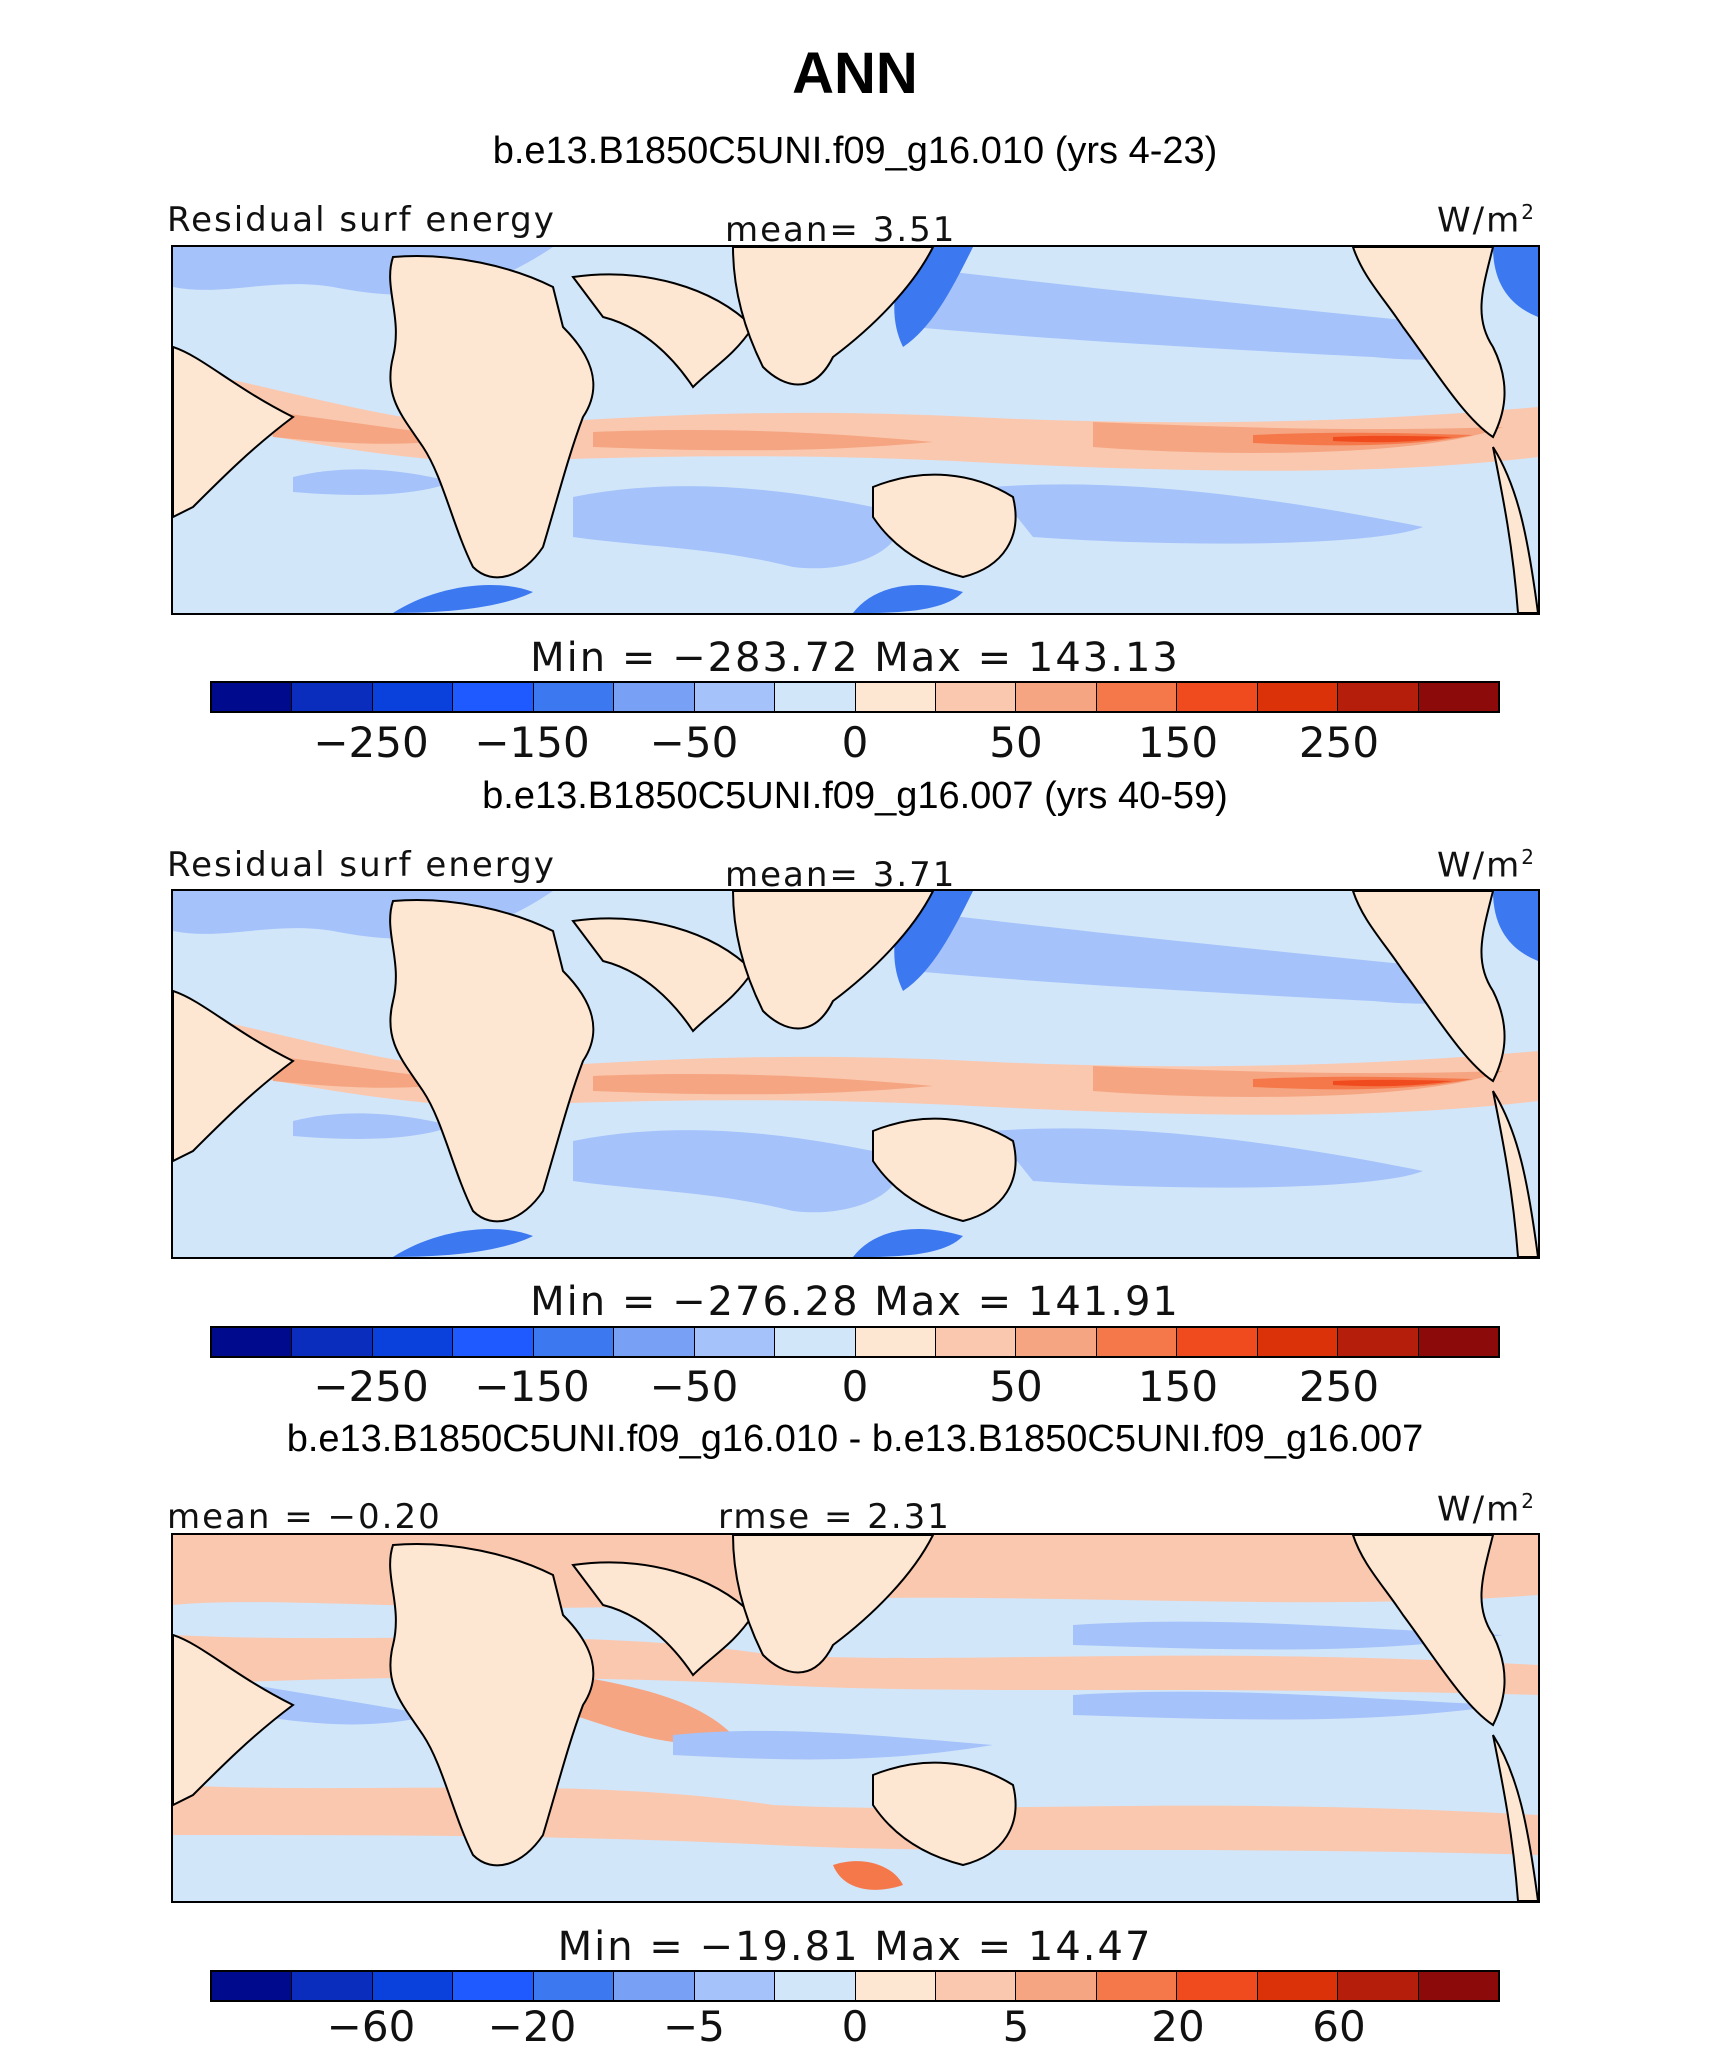  What do you see at coordinates (1016, 742) in the screenshot?
I see `panel-1-tick: 50` at bounding box center [1016, 742].